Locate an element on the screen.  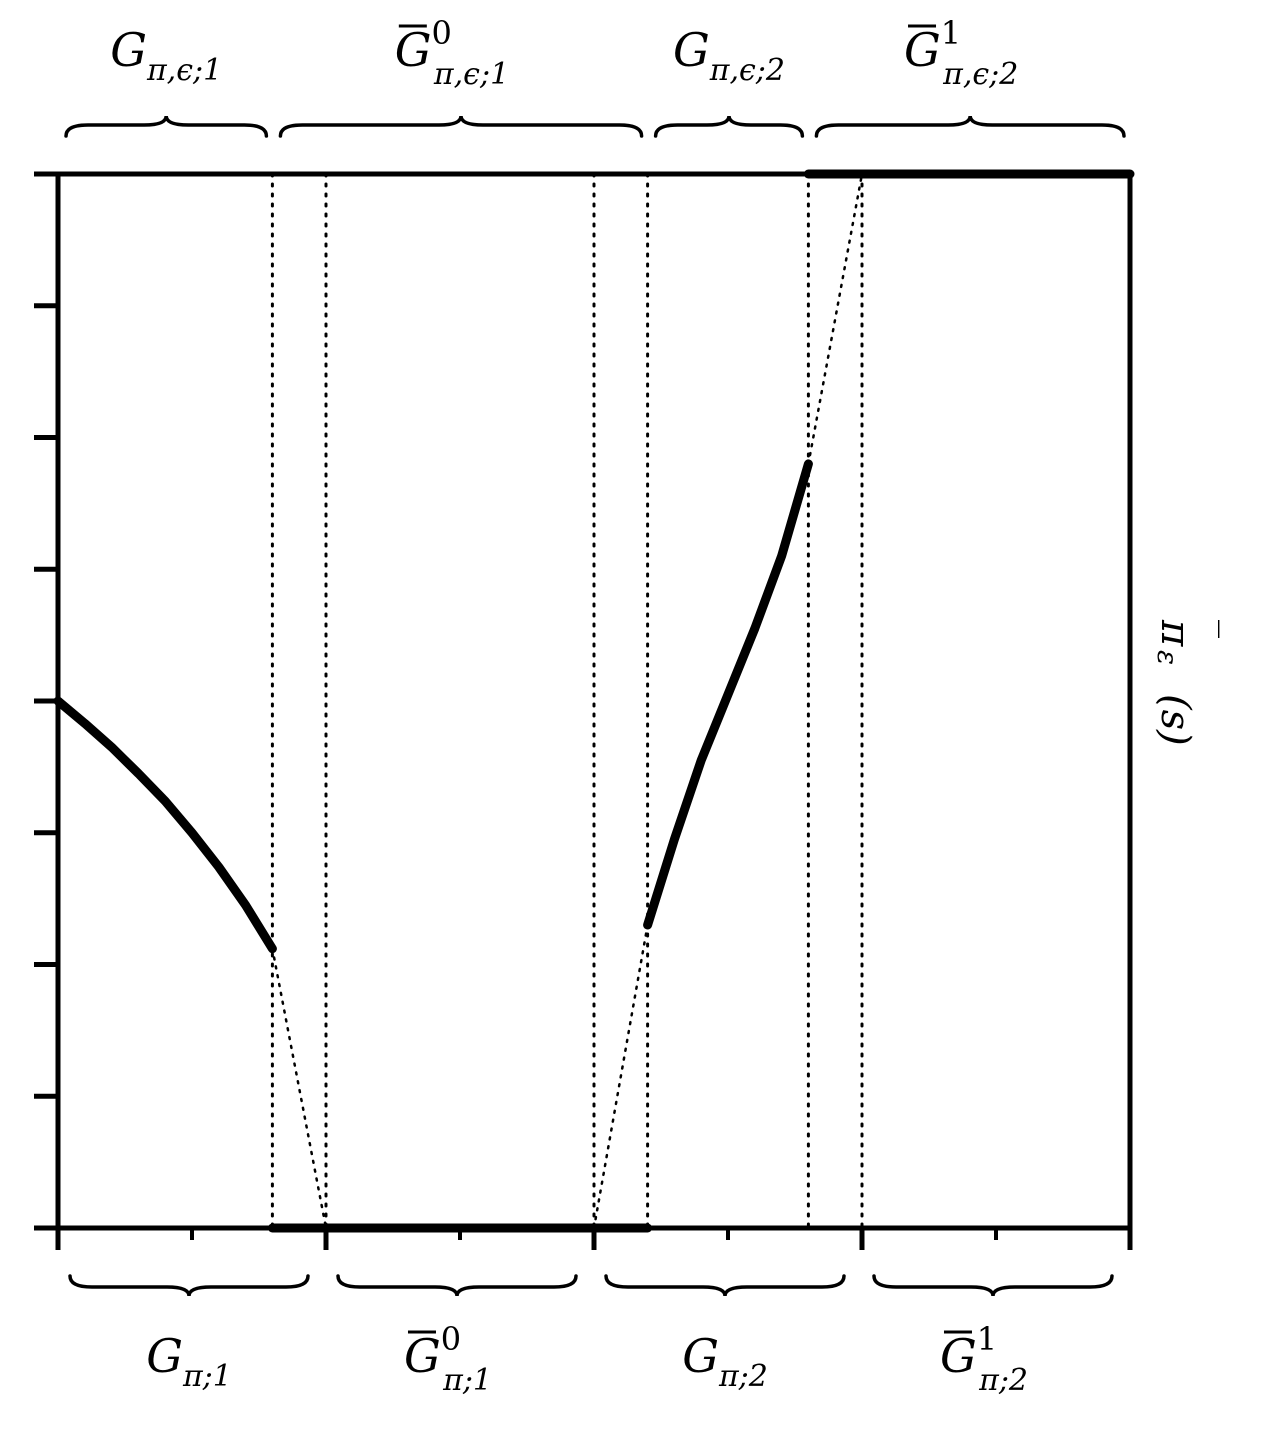
top-group-label-1-sup: 0 is located at coordinates (442, 33).